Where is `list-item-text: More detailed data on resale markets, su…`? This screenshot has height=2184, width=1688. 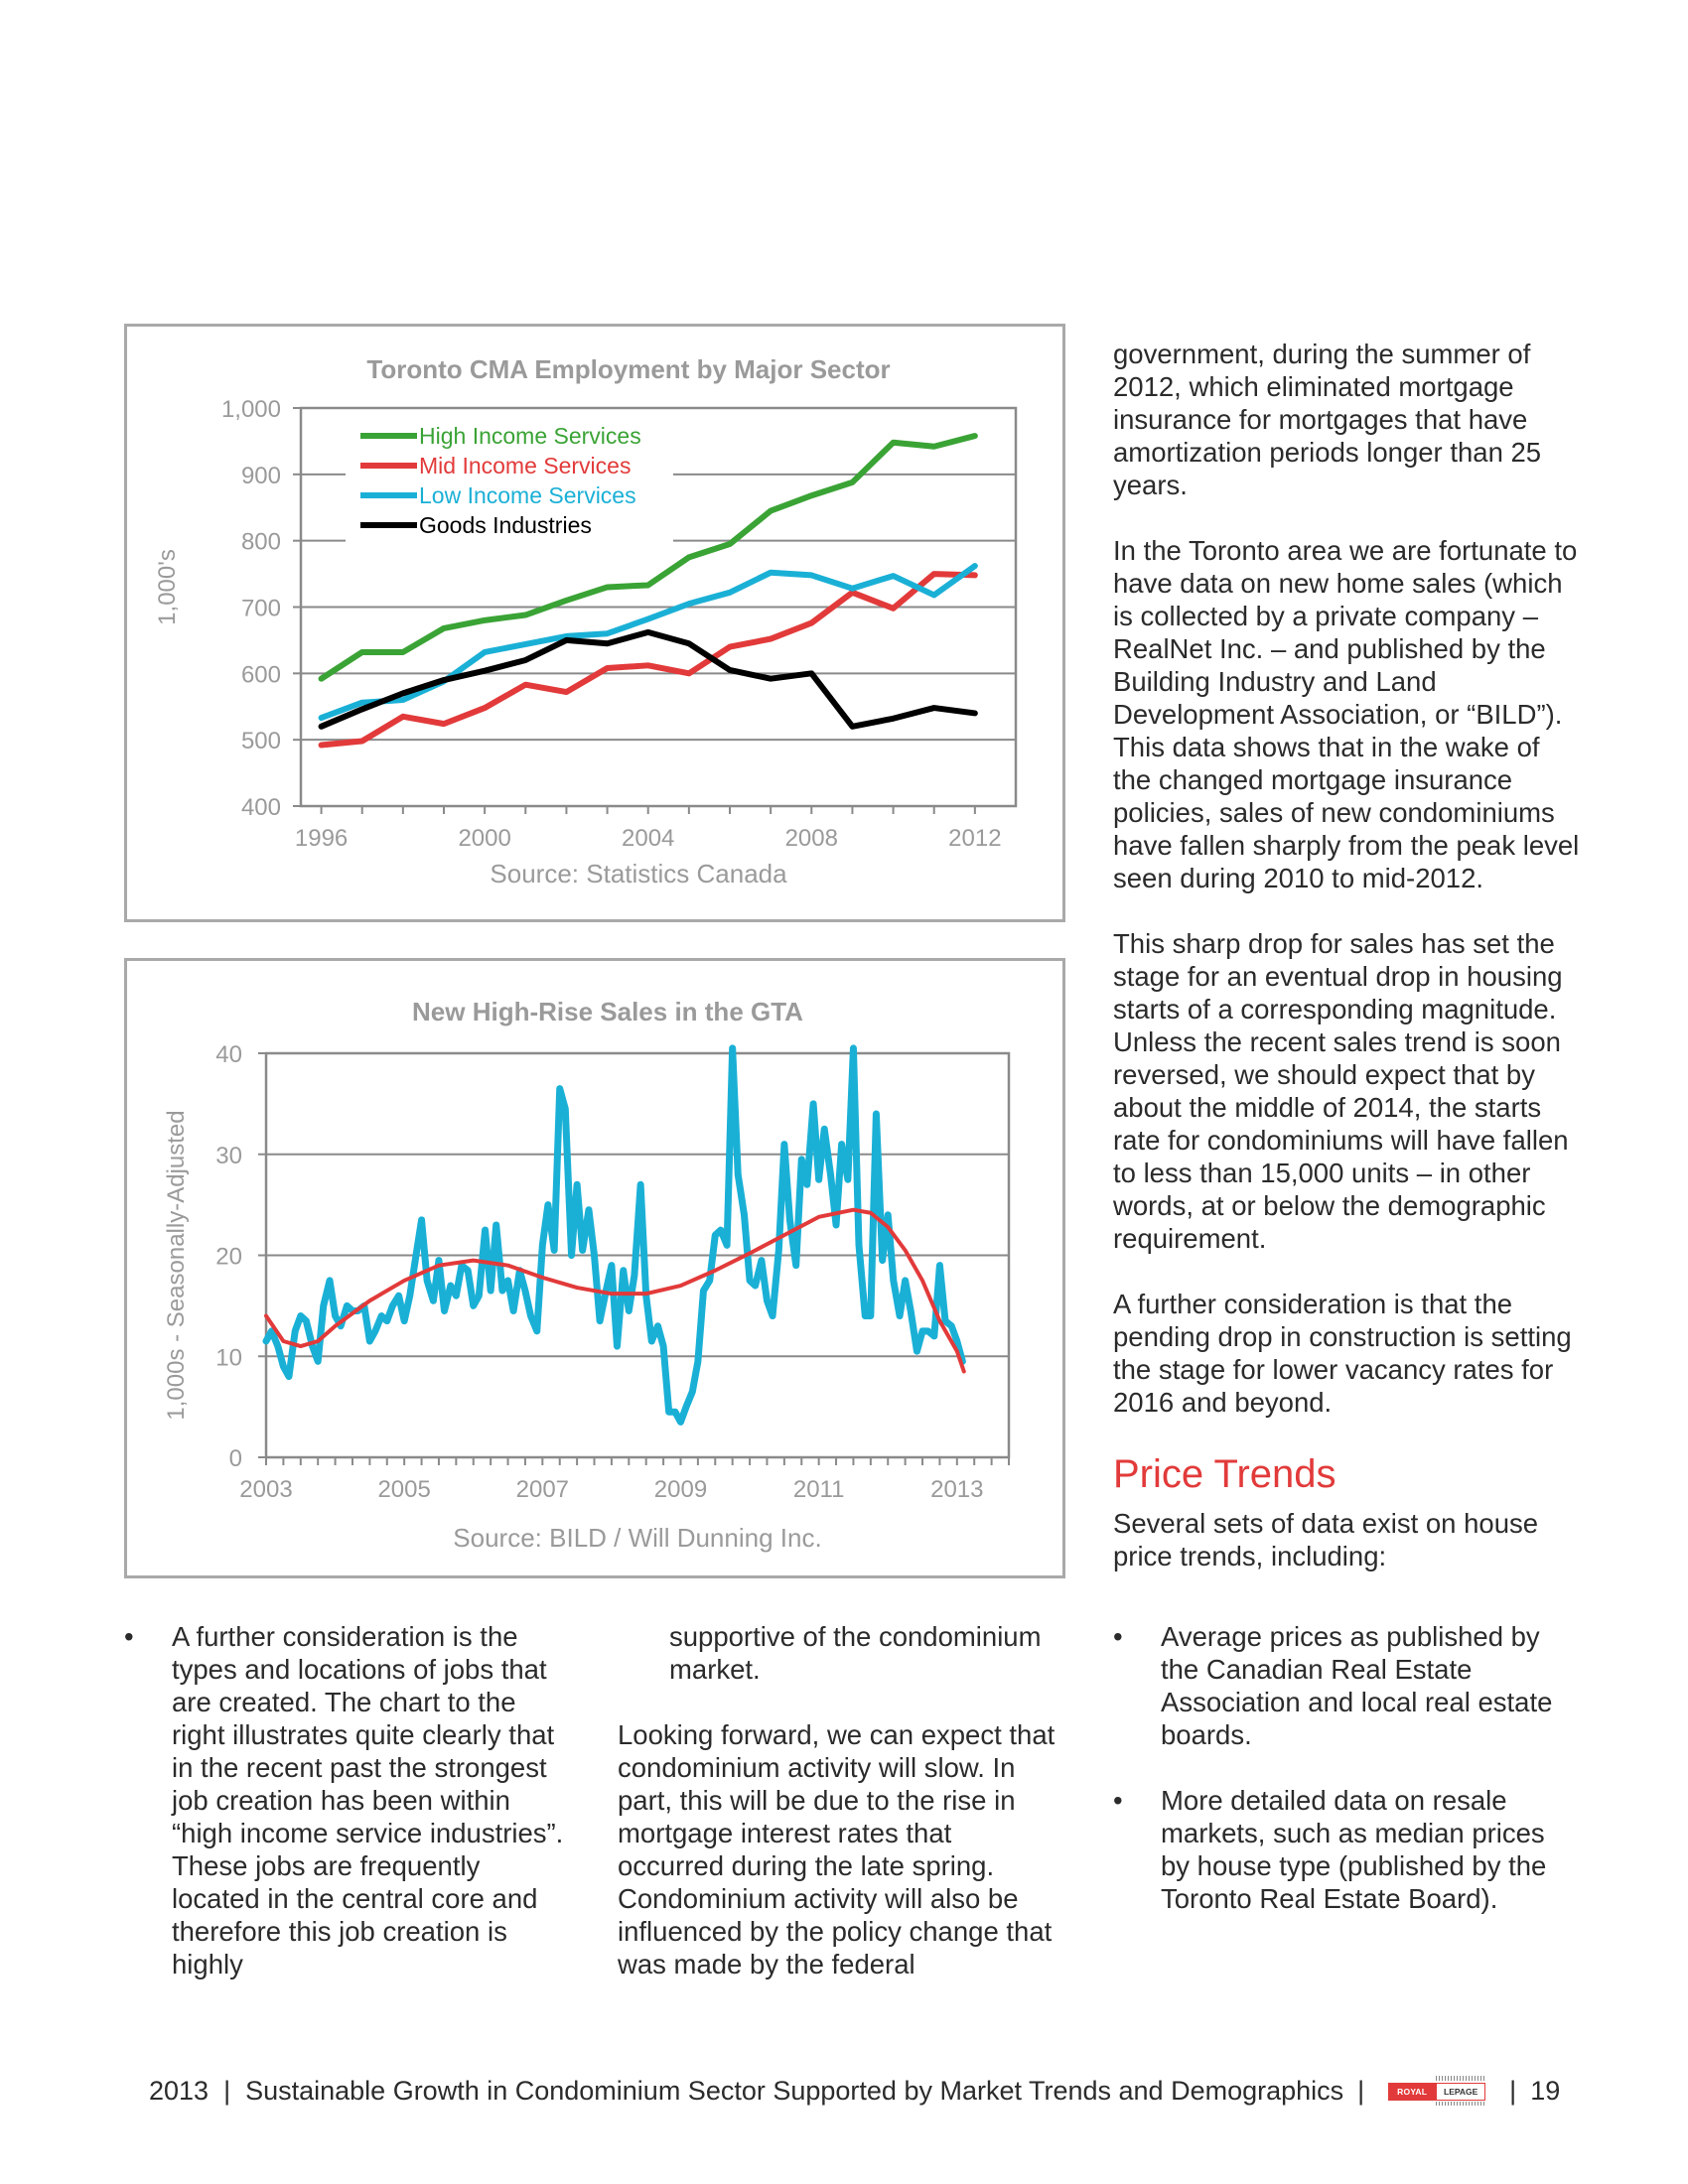 list-item-text: More detailed data on resale markets, su… is located at coordinates (1354, 1849).